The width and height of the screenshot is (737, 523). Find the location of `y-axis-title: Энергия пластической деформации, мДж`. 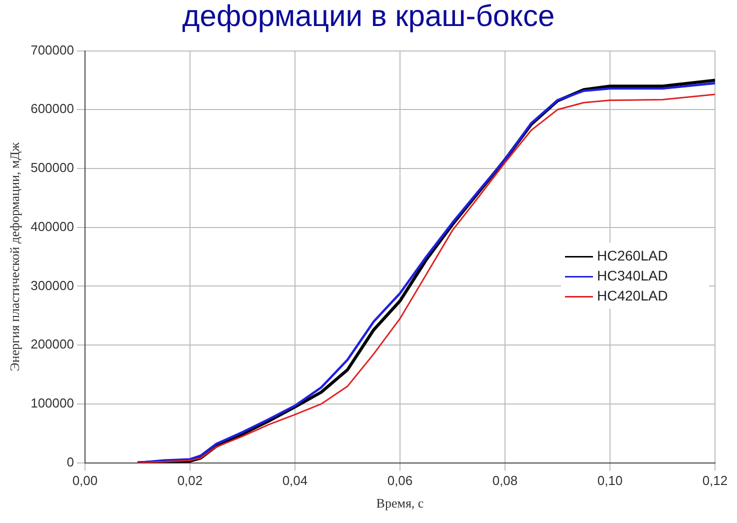

y-axis-title: Энергия пластической деформации, мДж is located at coordinates (14, 256).